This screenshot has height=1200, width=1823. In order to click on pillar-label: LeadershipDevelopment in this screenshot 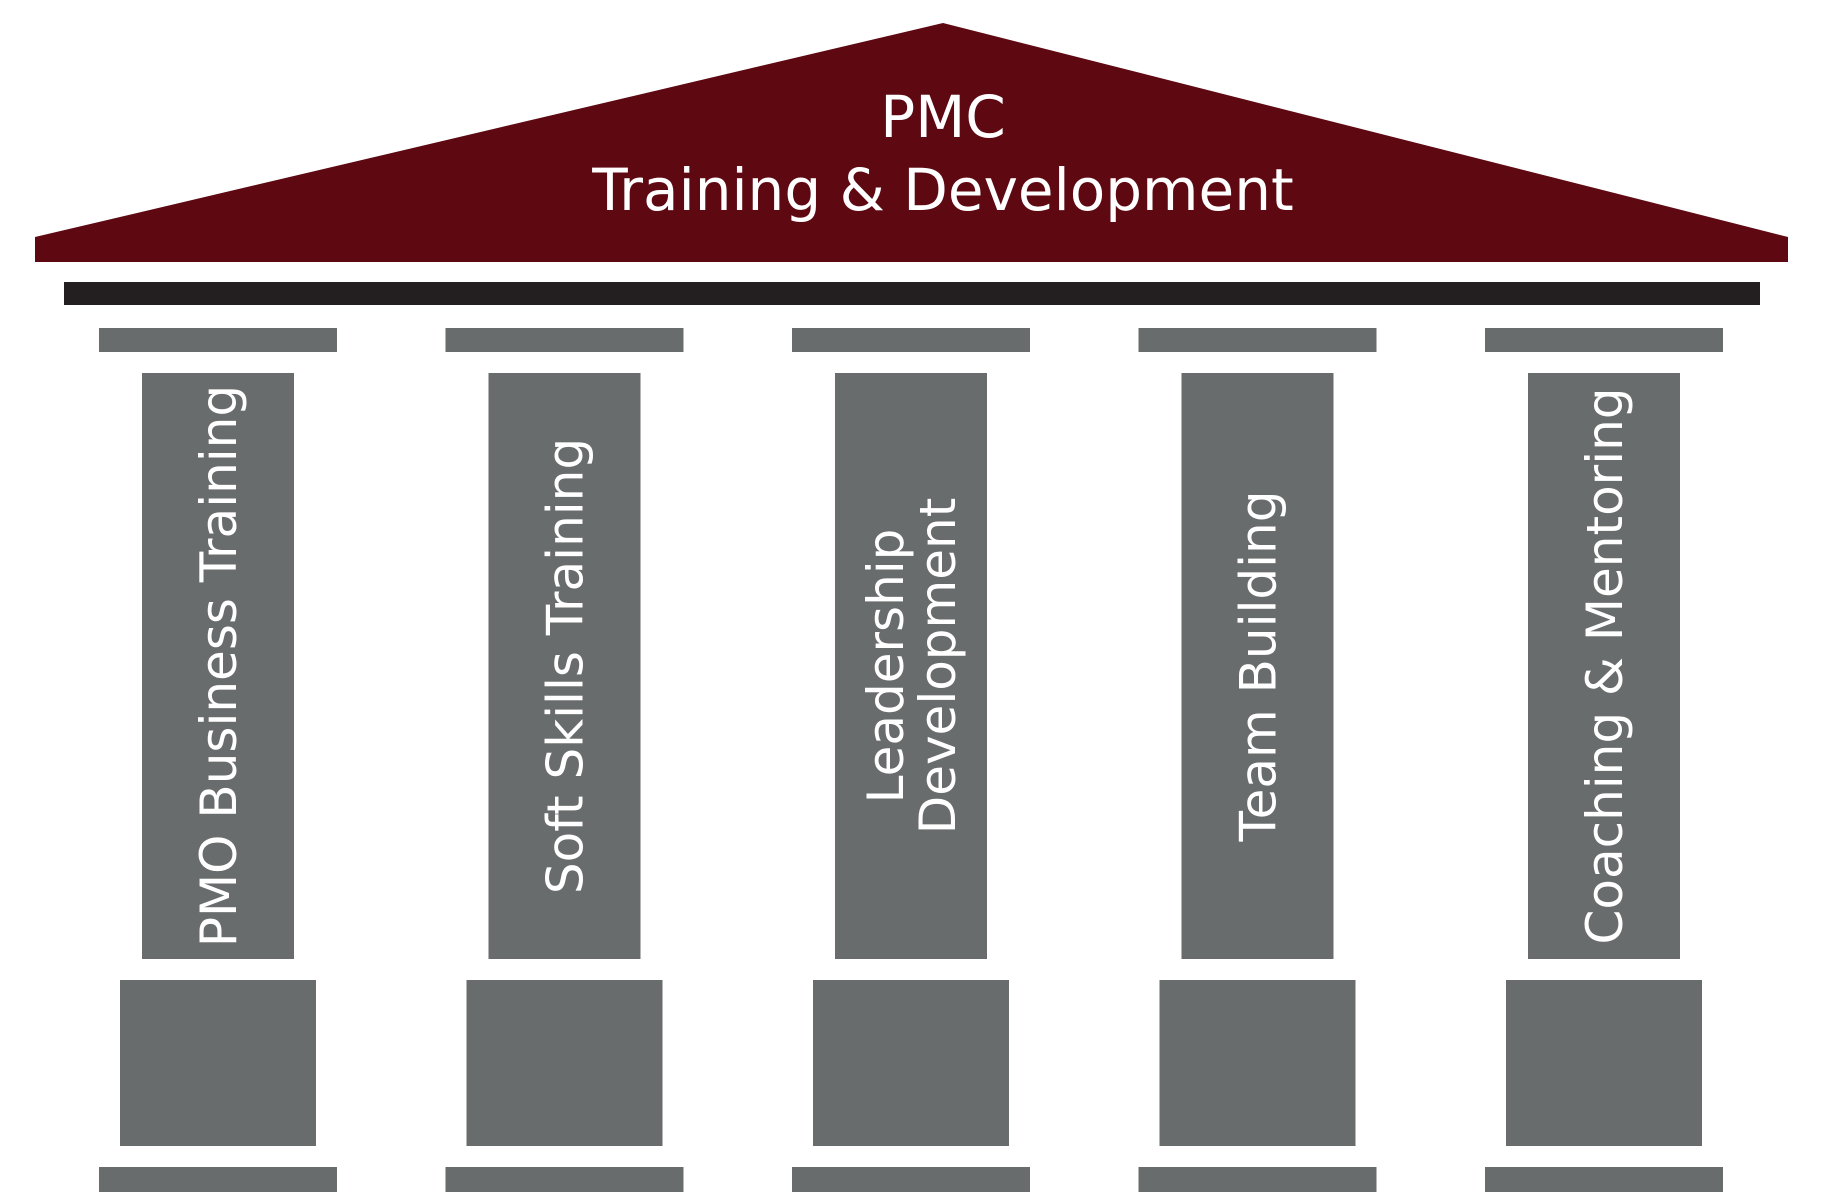, I will do `click(912, 666)`.